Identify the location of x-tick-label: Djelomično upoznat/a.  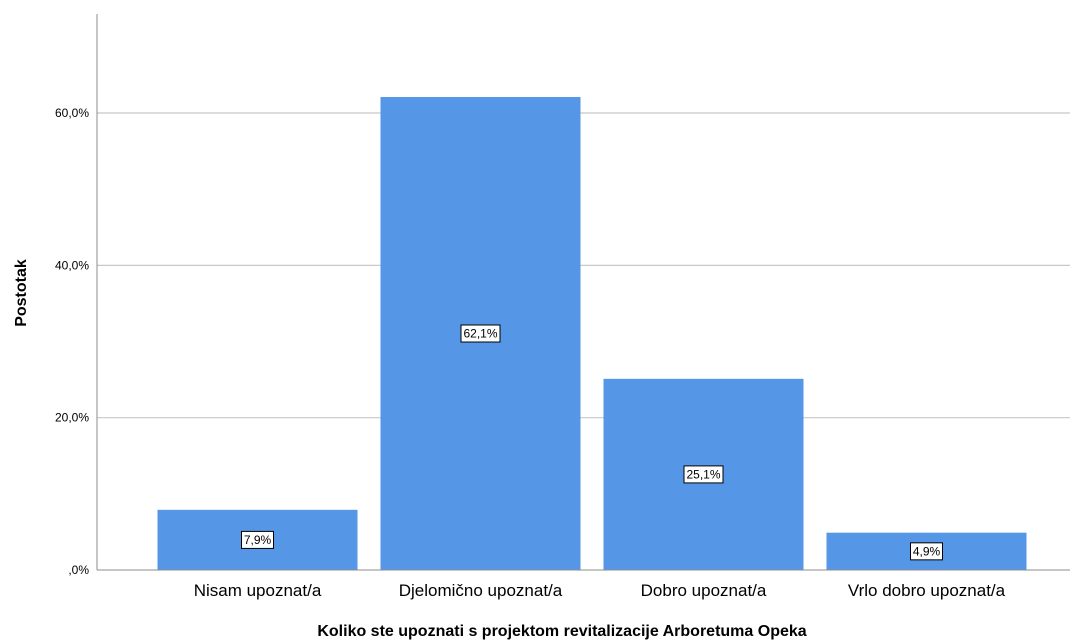
(481, 590).